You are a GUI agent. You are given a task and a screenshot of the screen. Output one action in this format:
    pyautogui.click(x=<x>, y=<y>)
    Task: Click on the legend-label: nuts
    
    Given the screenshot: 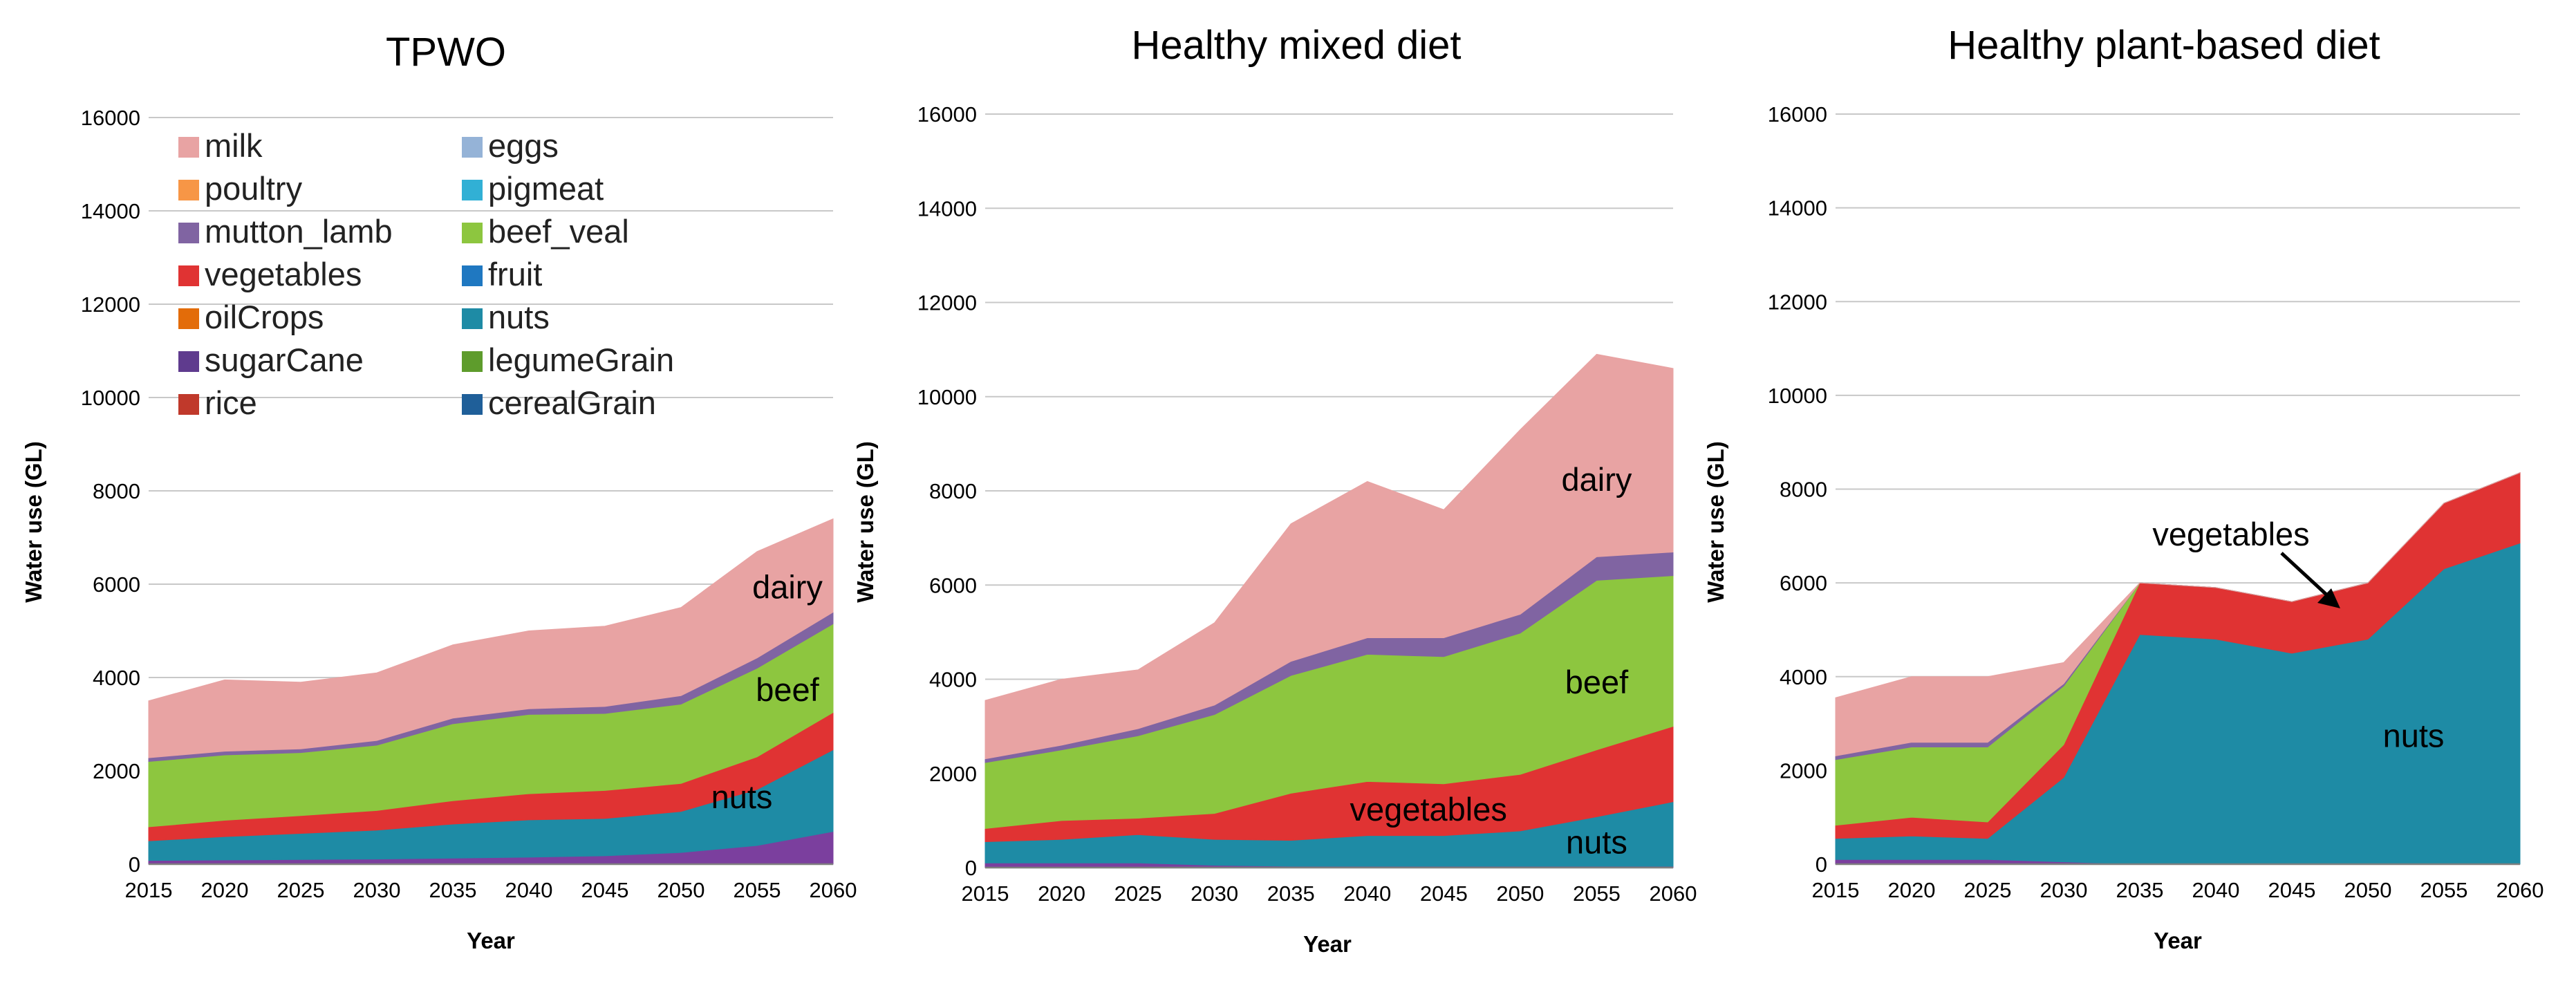 What is the action you would take?
    pyautogui.click(x=519, y=317)
    